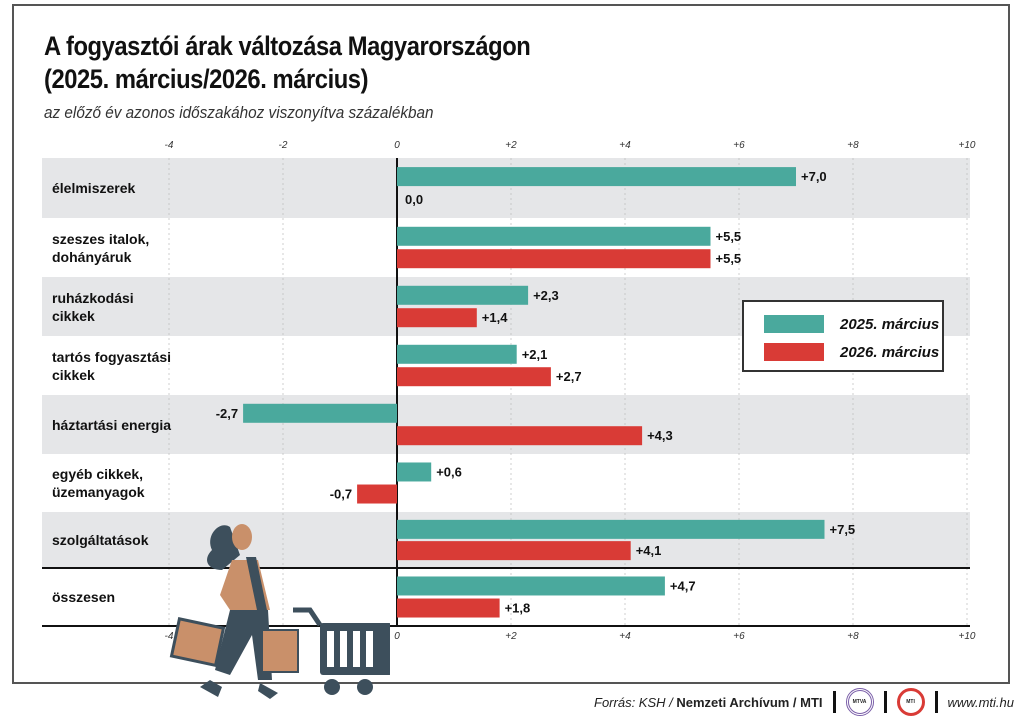  I want to click on category-label: összesen, so click(84, 597).